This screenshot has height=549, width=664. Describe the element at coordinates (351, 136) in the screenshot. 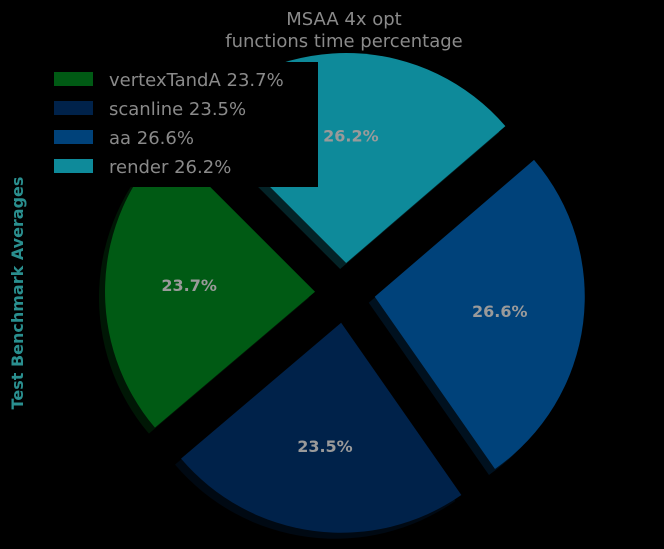

I see `pct-label-render: 26.2%` at that location.